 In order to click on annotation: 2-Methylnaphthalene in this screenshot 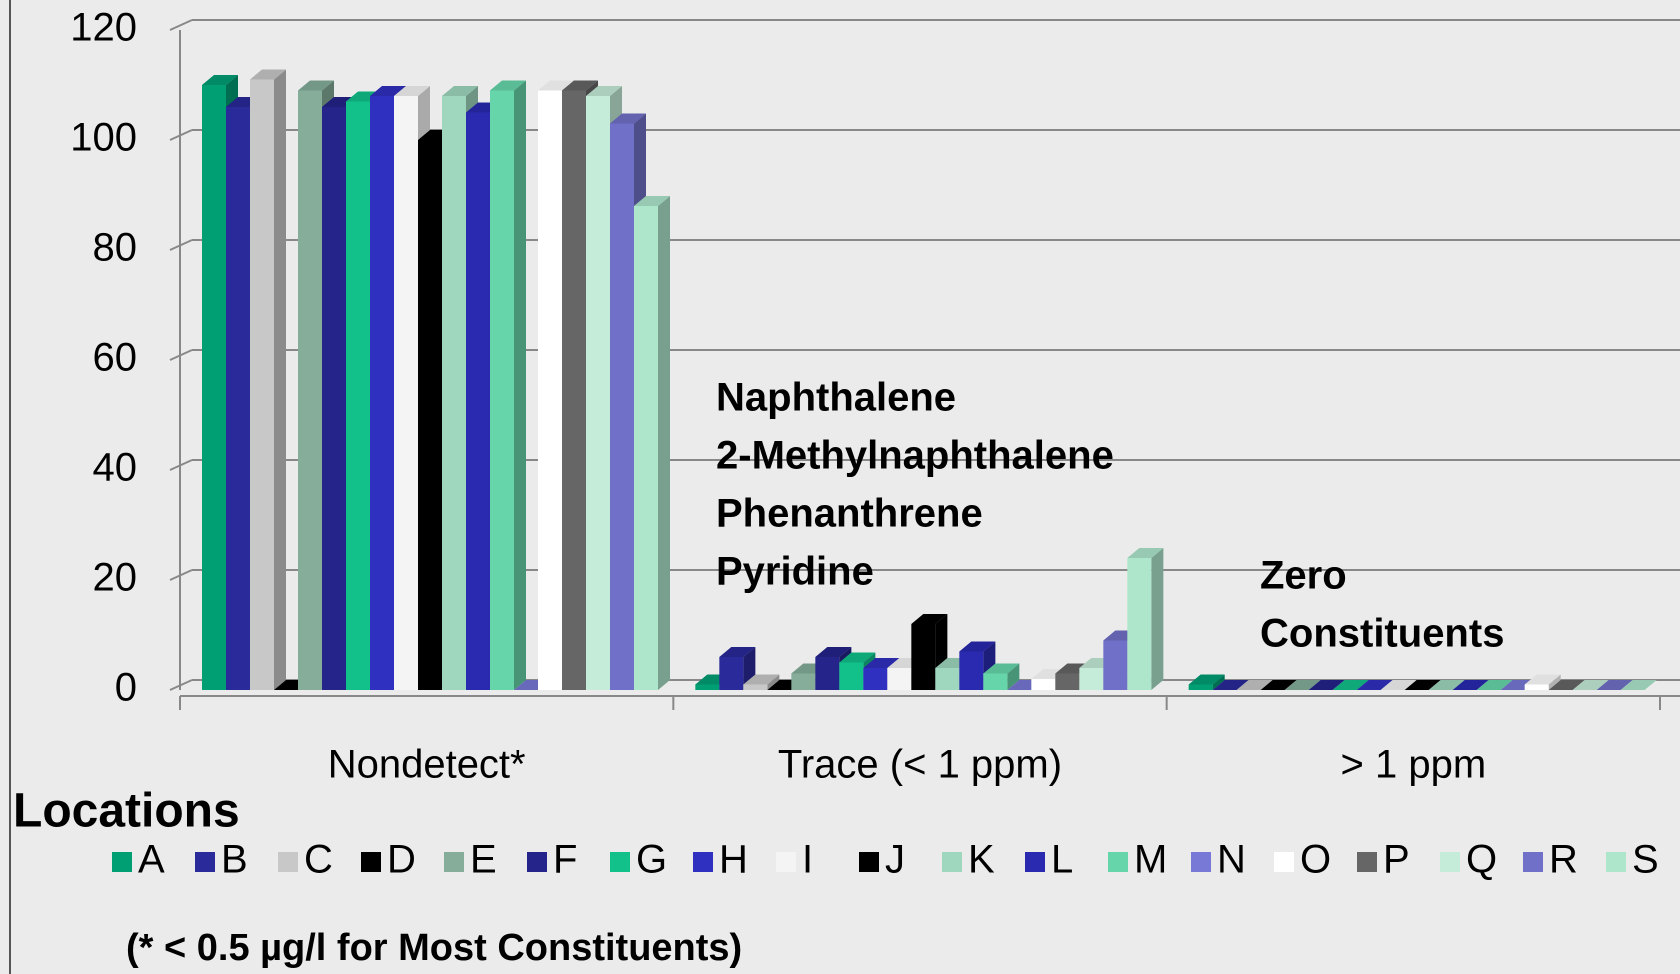, I will do `click(915, 456)`.